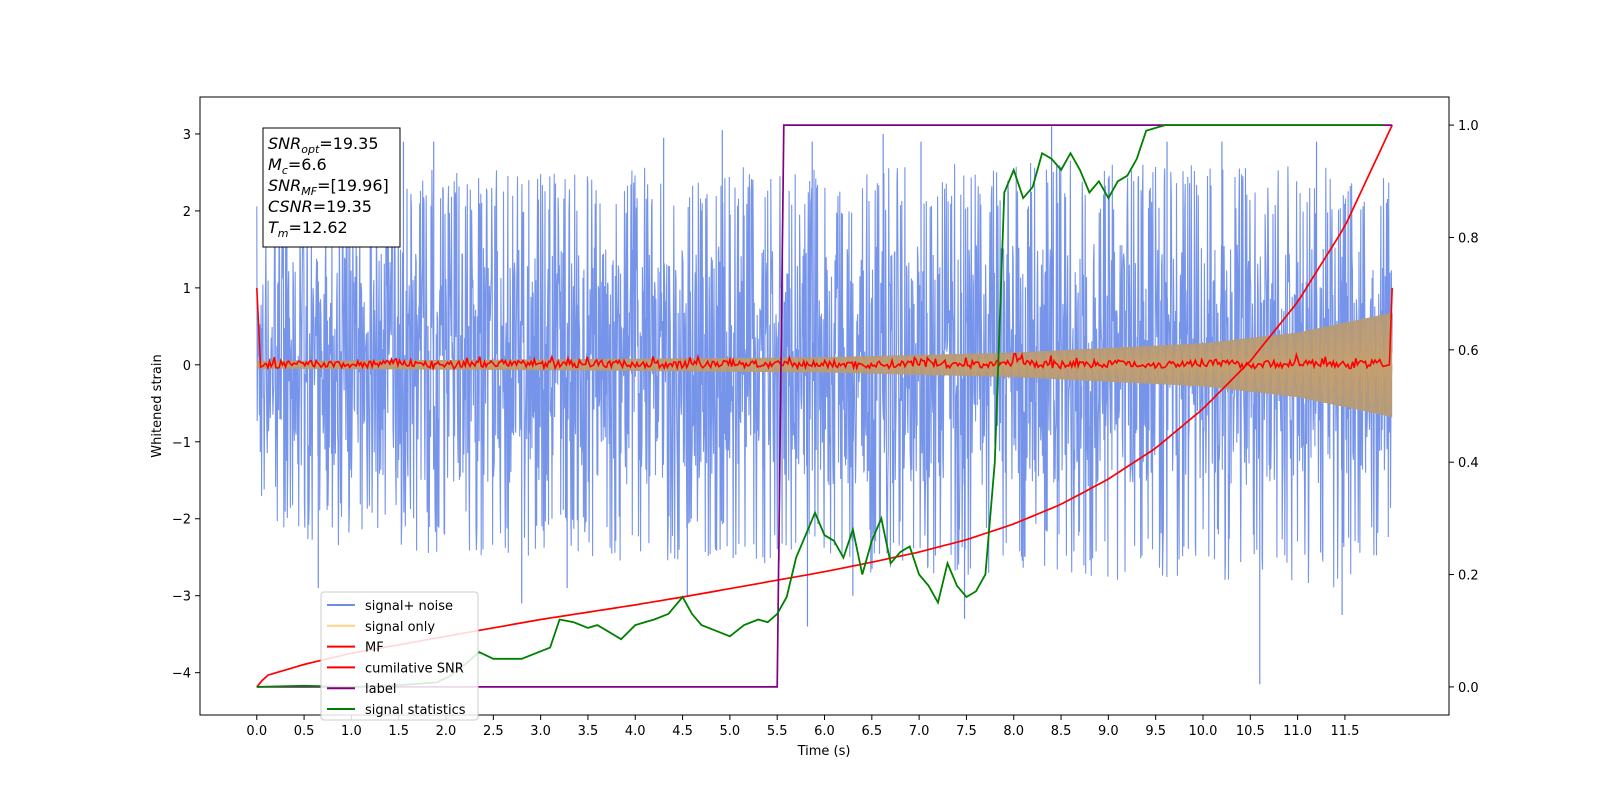 This screenshot has height=800, width=1600. What do you see at coordinates (777, 731) in the screenshot?
I see `x-tick-label: 5.5` at bounding box center [777, 731].